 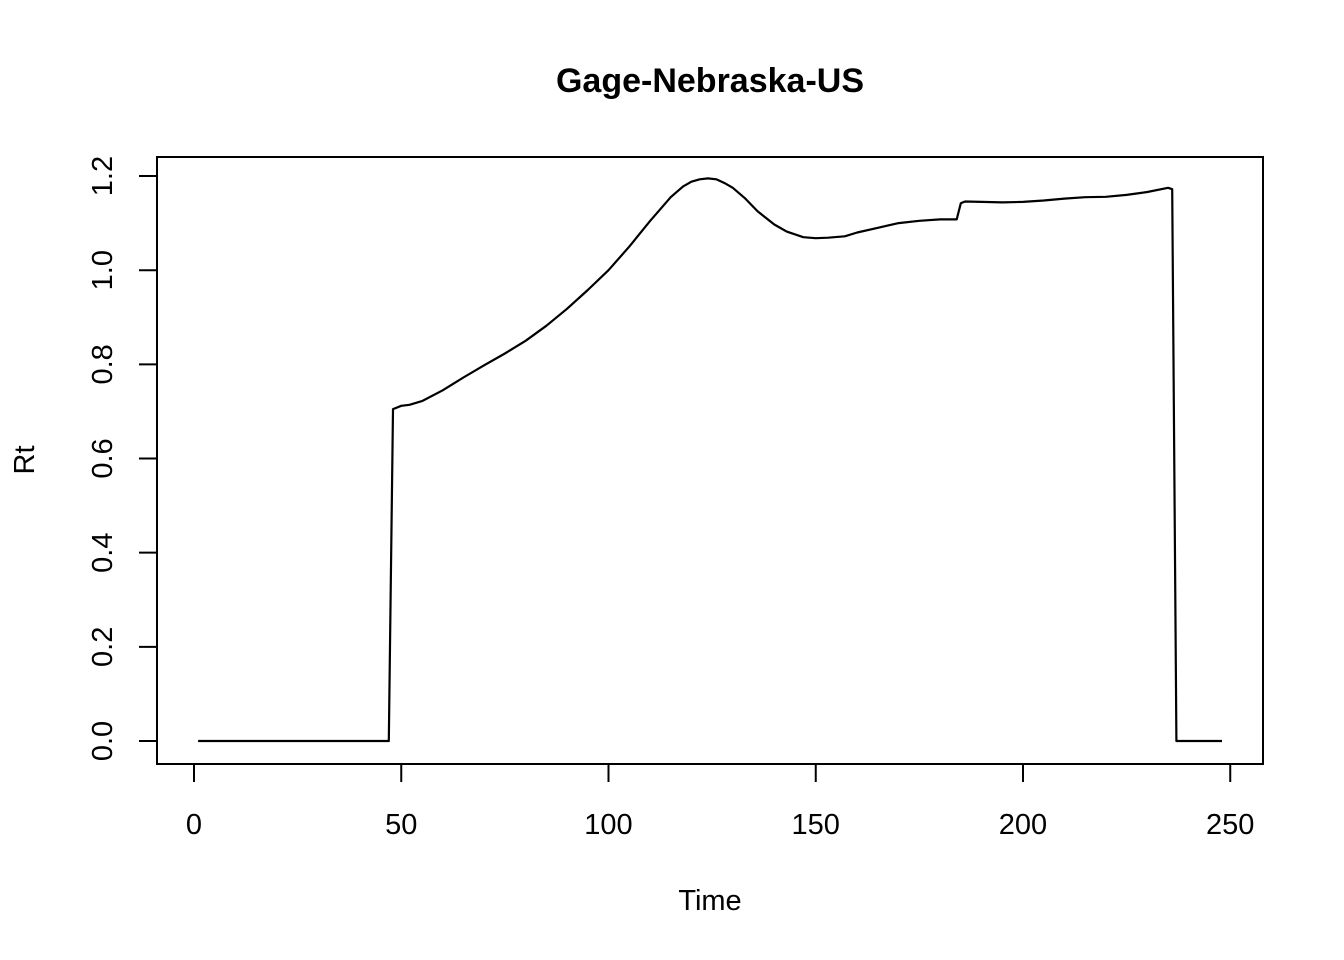 I want to click on y-axis-label: Rt, so click(x=25, y=460).